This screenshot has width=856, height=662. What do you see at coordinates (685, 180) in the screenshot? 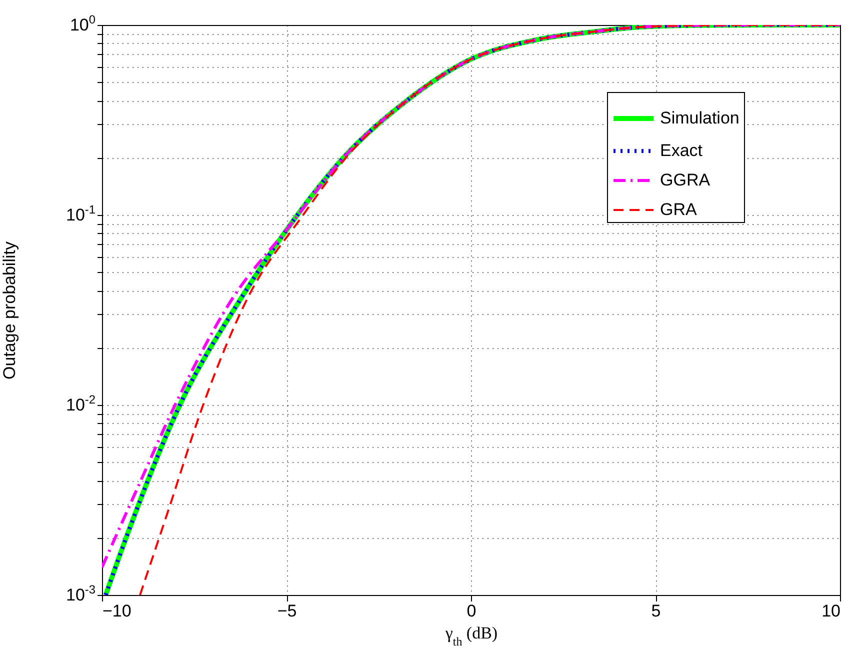
I see `legend-label: GGRA` at bounding box center [685, 180].